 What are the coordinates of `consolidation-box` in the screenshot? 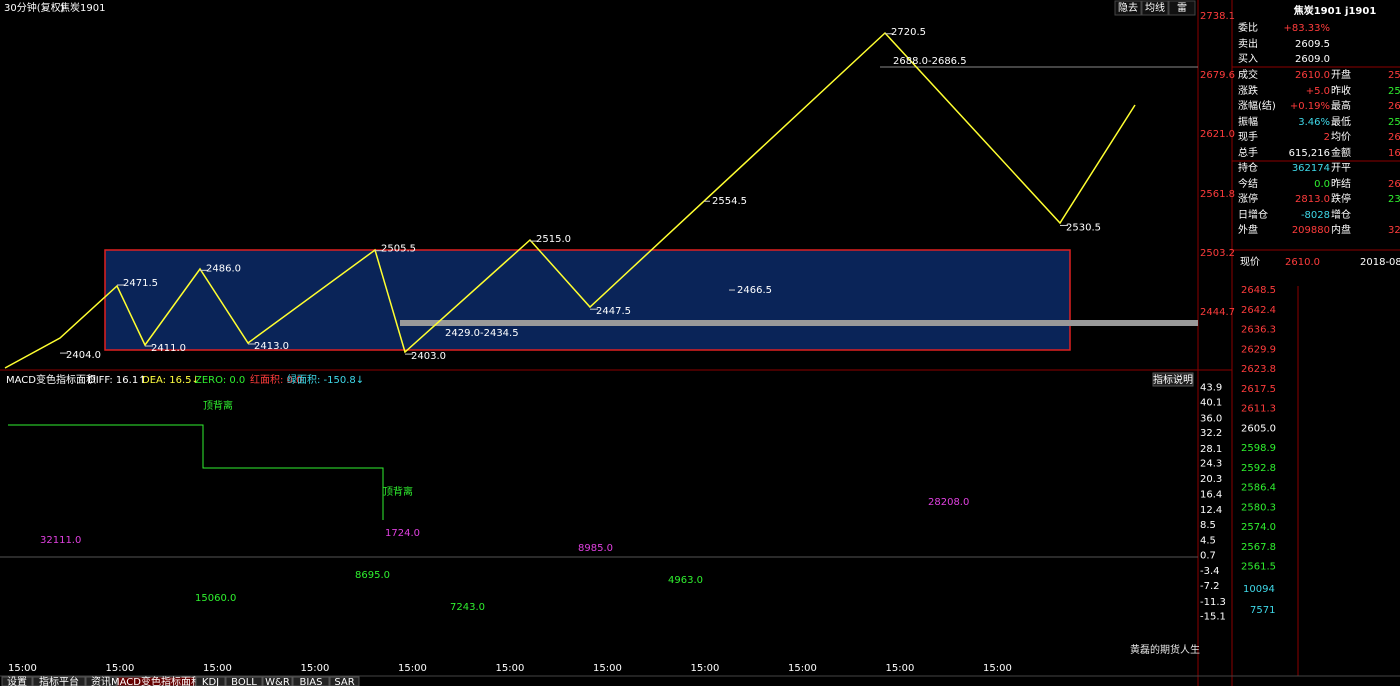 It's located at (587, 300).